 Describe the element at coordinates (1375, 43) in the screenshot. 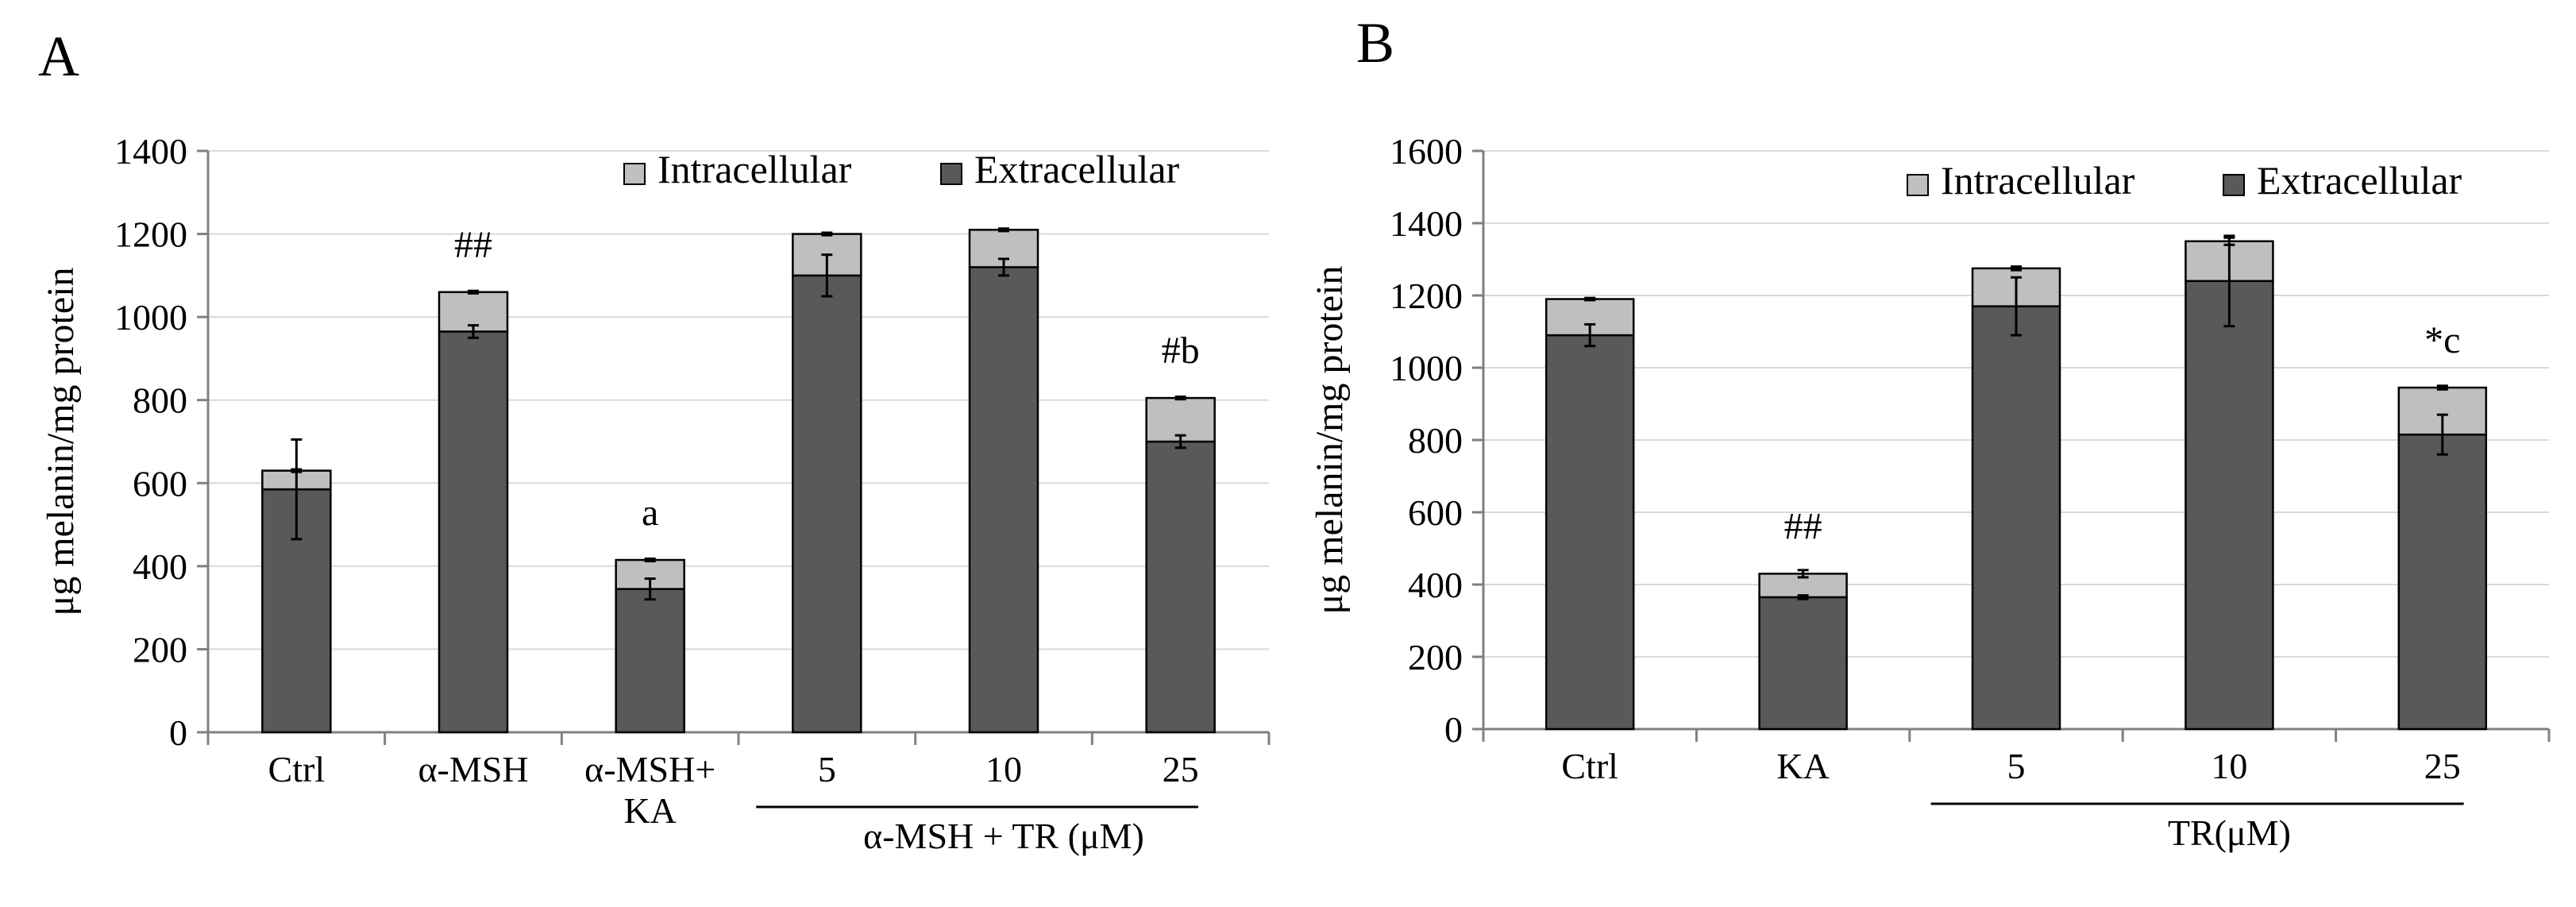

I see `panel-letter: B` at that location.